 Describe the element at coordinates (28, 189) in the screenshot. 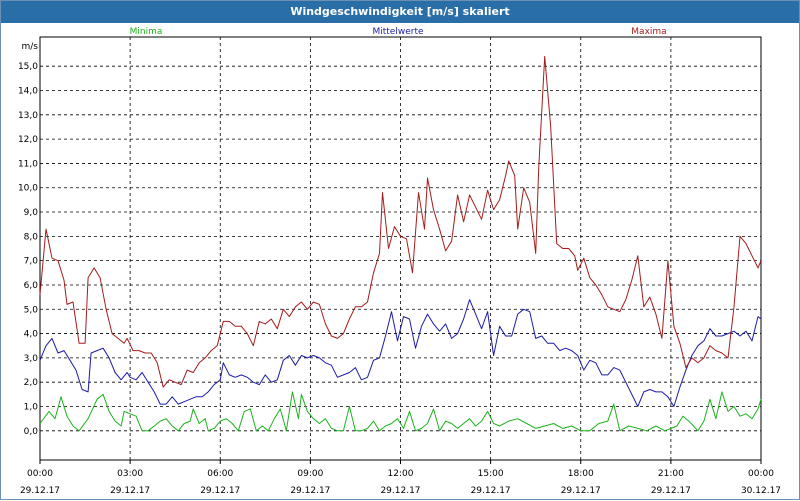

I see `y-tick-label: 10,0` at that location.